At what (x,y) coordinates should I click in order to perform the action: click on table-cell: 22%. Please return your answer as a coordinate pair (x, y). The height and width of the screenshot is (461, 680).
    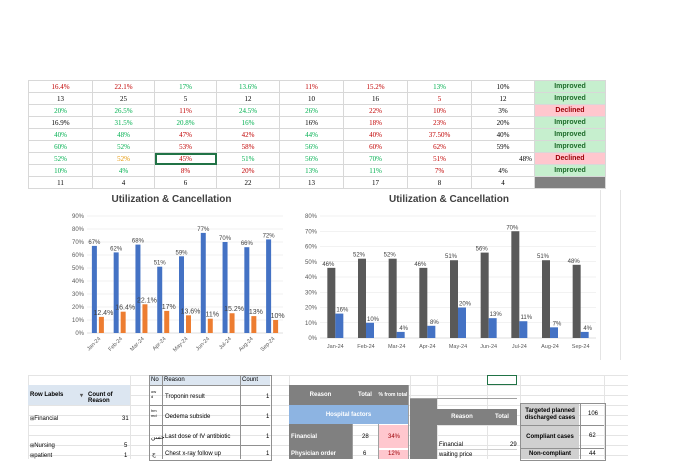
    Looking at the image, I should click on (375, 110).